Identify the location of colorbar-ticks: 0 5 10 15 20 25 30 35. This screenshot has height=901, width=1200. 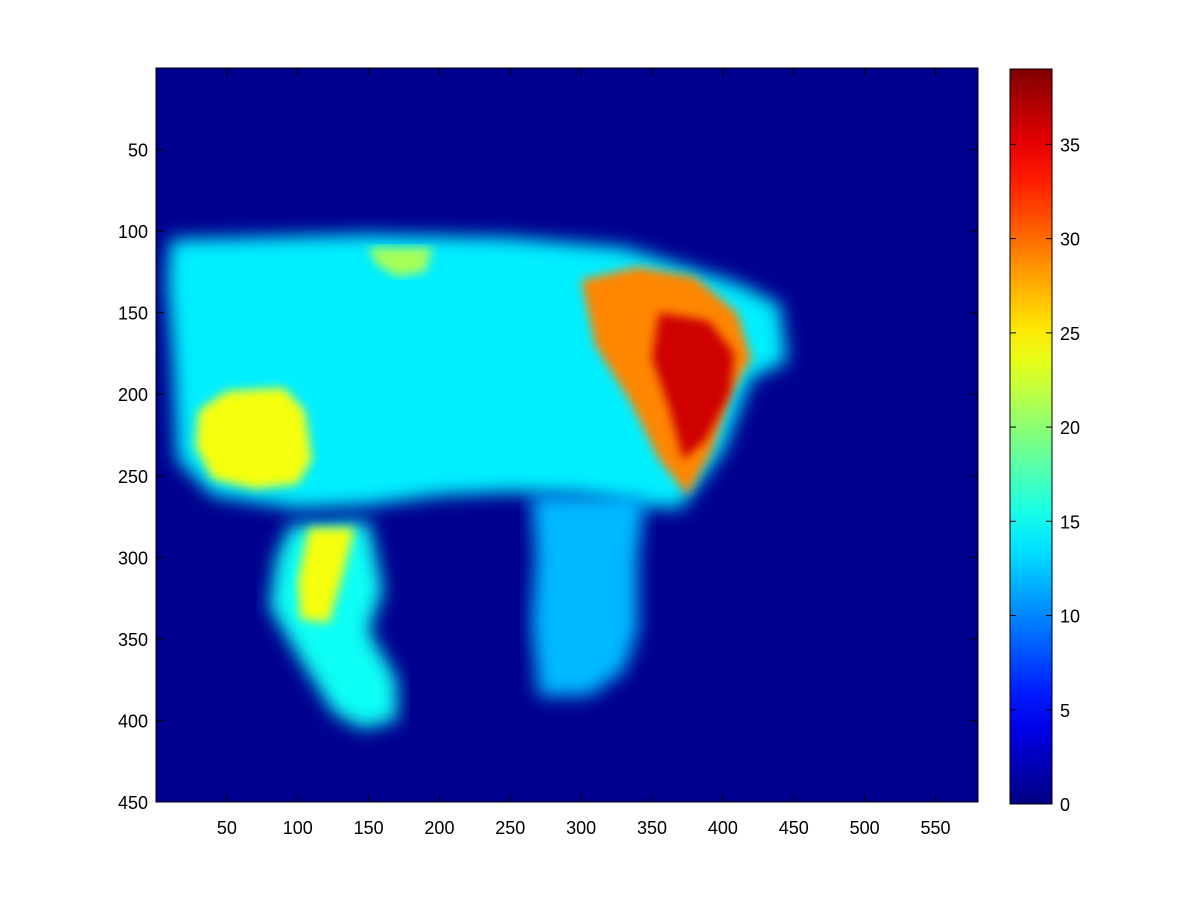
(1045, 475).